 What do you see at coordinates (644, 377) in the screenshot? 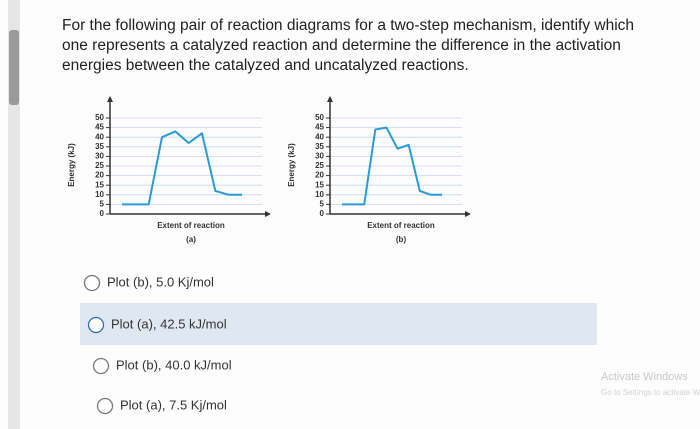
I see `watermark-title: Activate Windows` at bounding box center [644, 377].